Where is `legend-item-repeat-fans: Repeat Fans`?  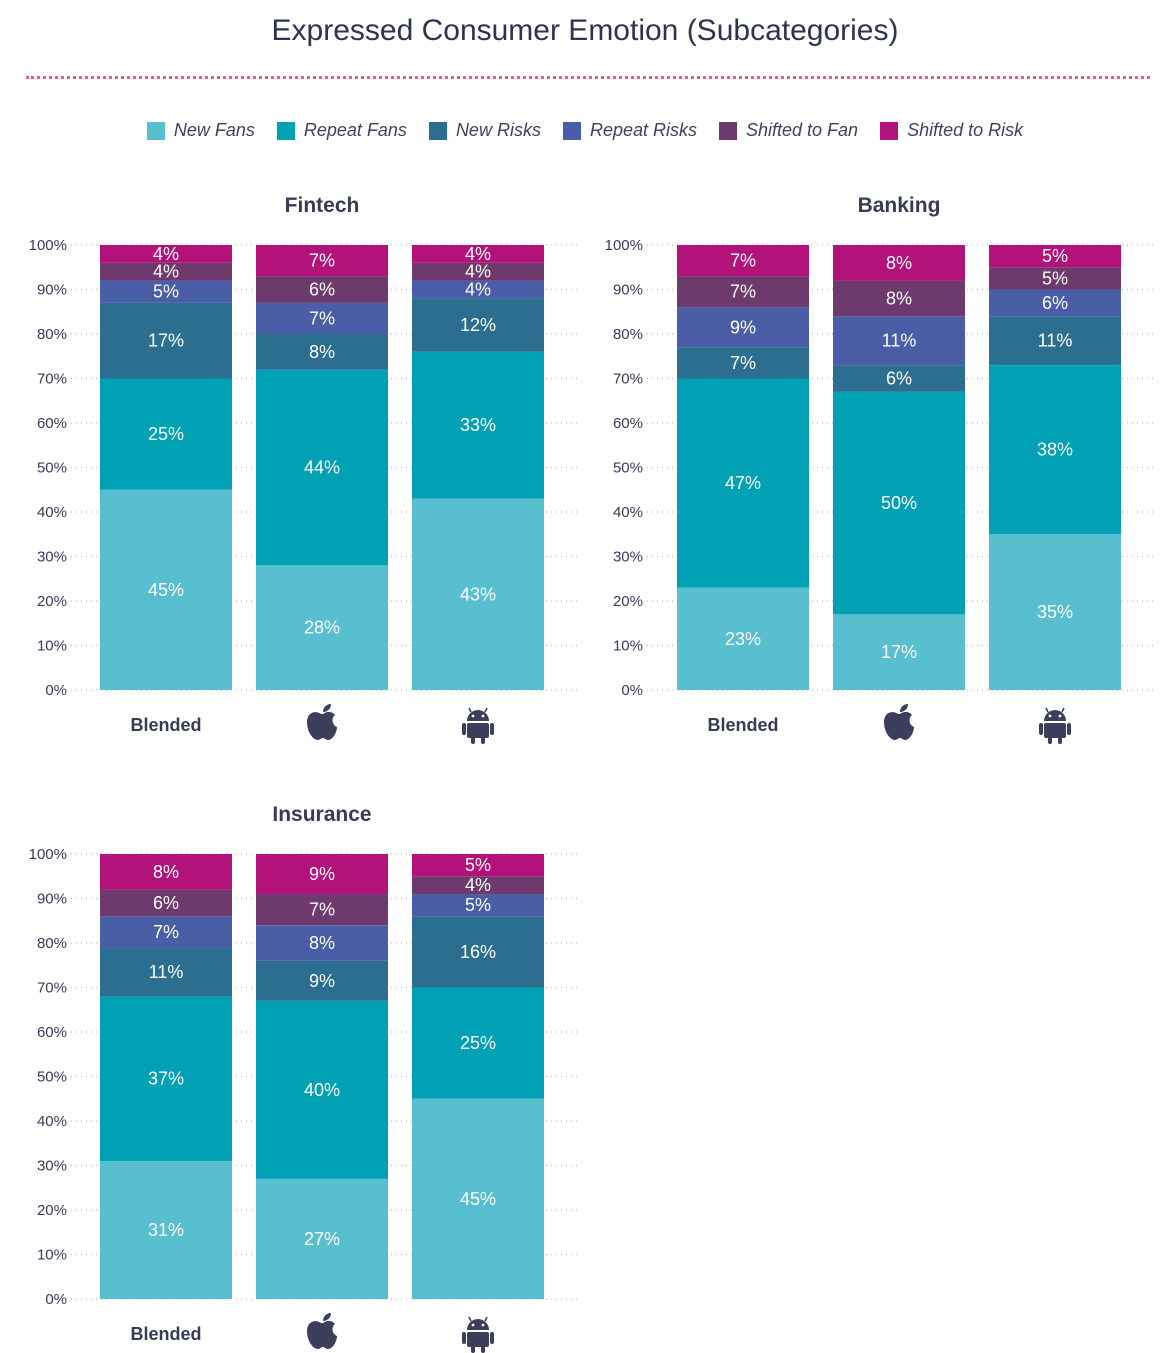 legend-item-repeat-fans: Repeat Fans is located at coordinates (341, 130).